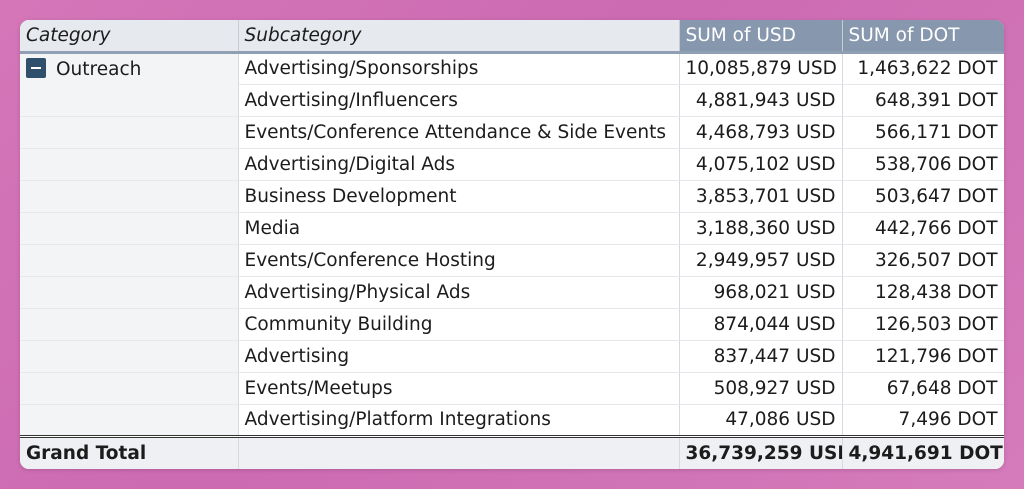 The width and height of the screenshot is (1024, 489). I want to click on header-subcategory: Subcategory, so click(459, 37).